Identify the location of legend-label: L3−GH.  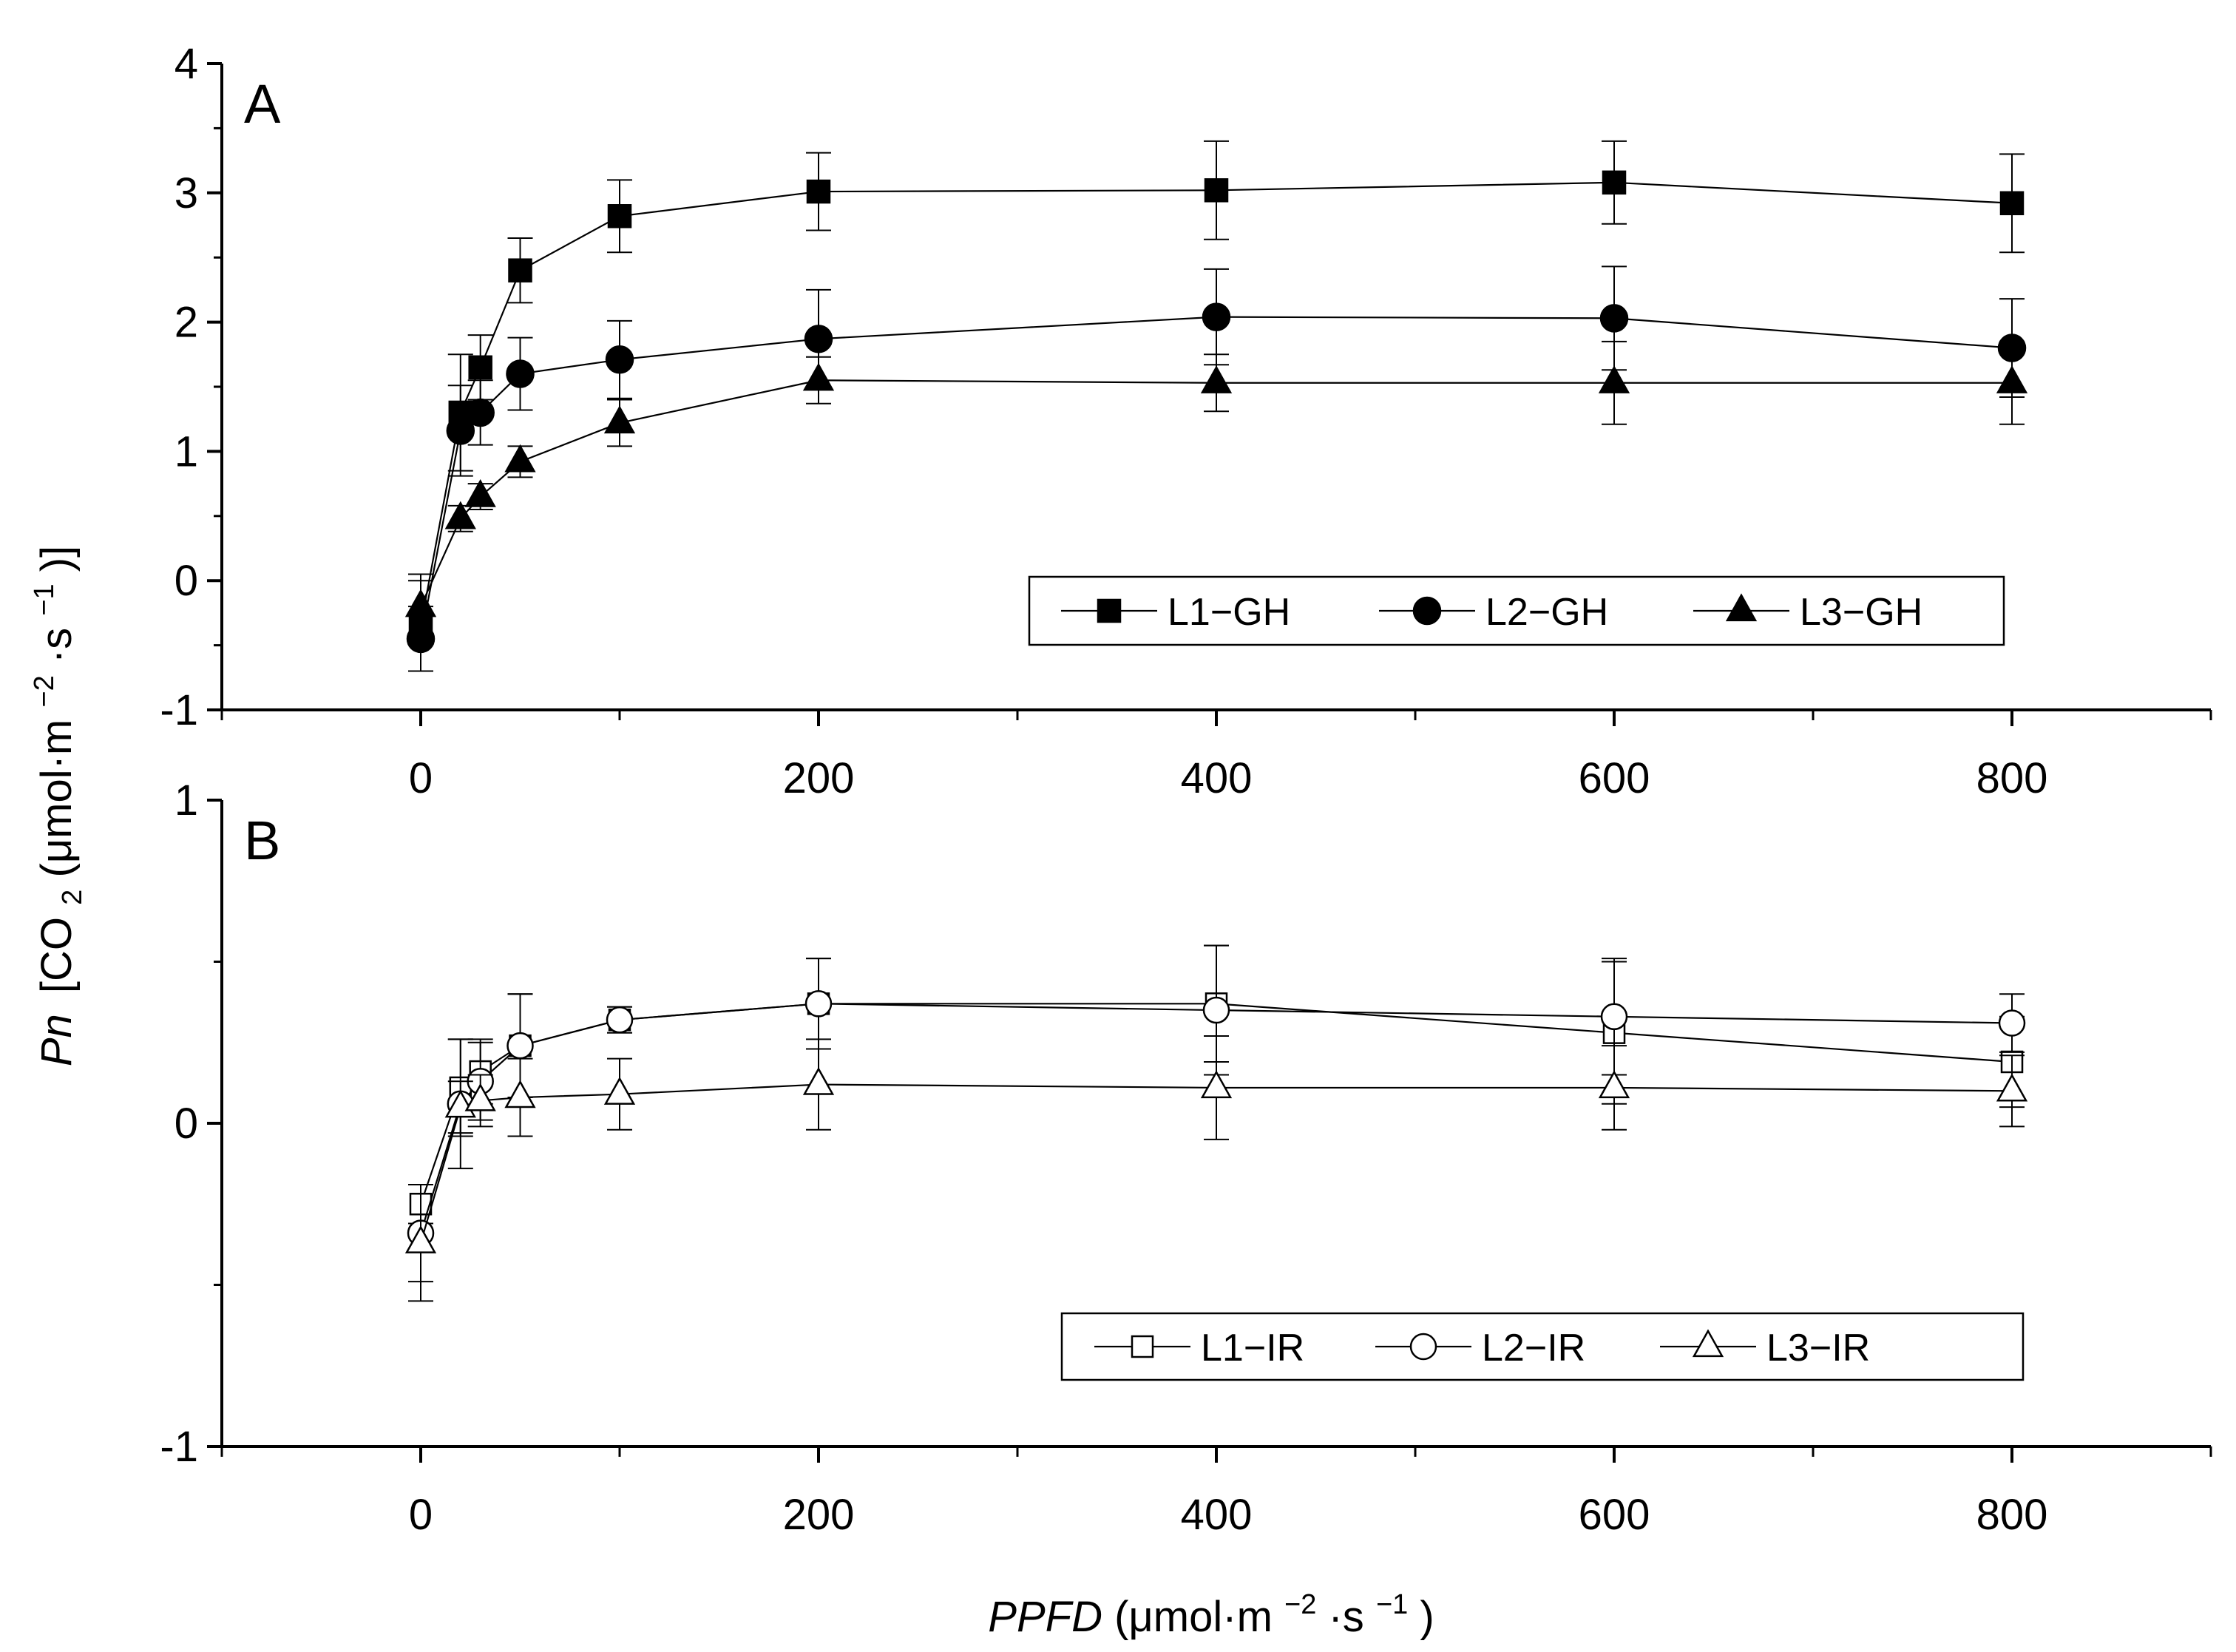
(1861, 612).